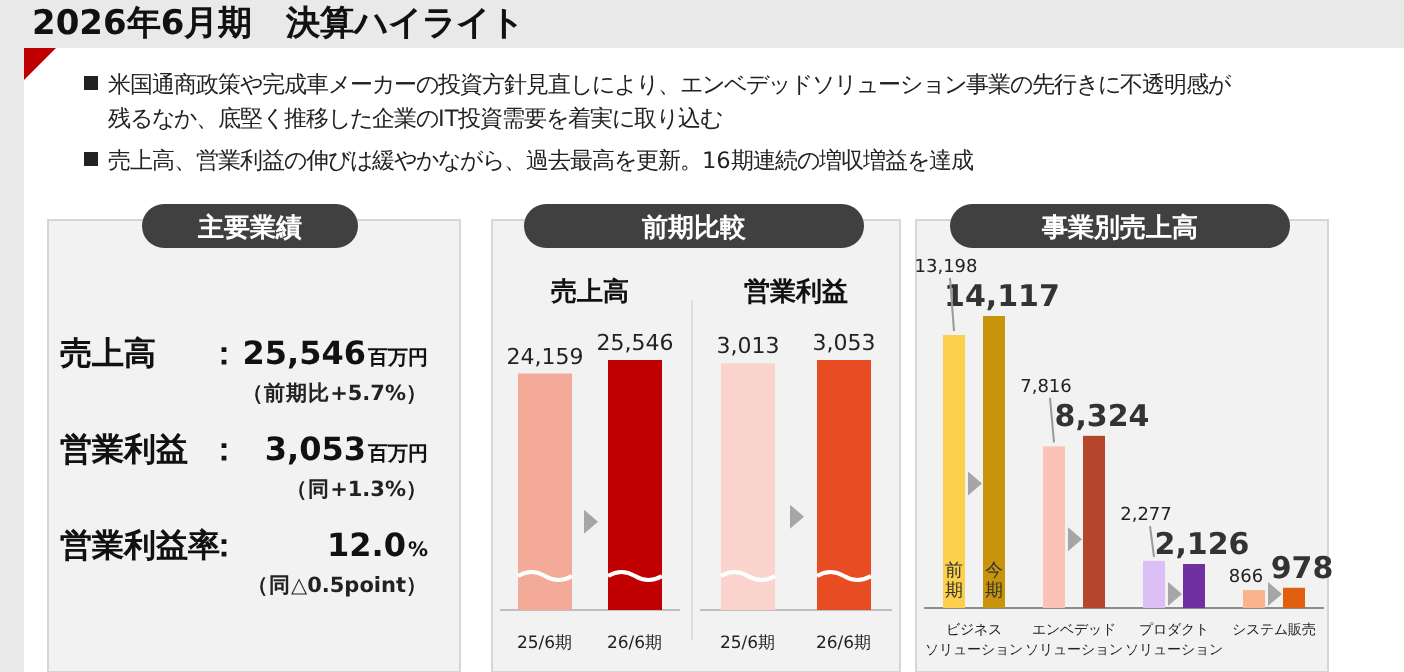  Describe the element at coordinates (357, 490) in the screenshot. I see `text: （同+1.3%）` at that location.